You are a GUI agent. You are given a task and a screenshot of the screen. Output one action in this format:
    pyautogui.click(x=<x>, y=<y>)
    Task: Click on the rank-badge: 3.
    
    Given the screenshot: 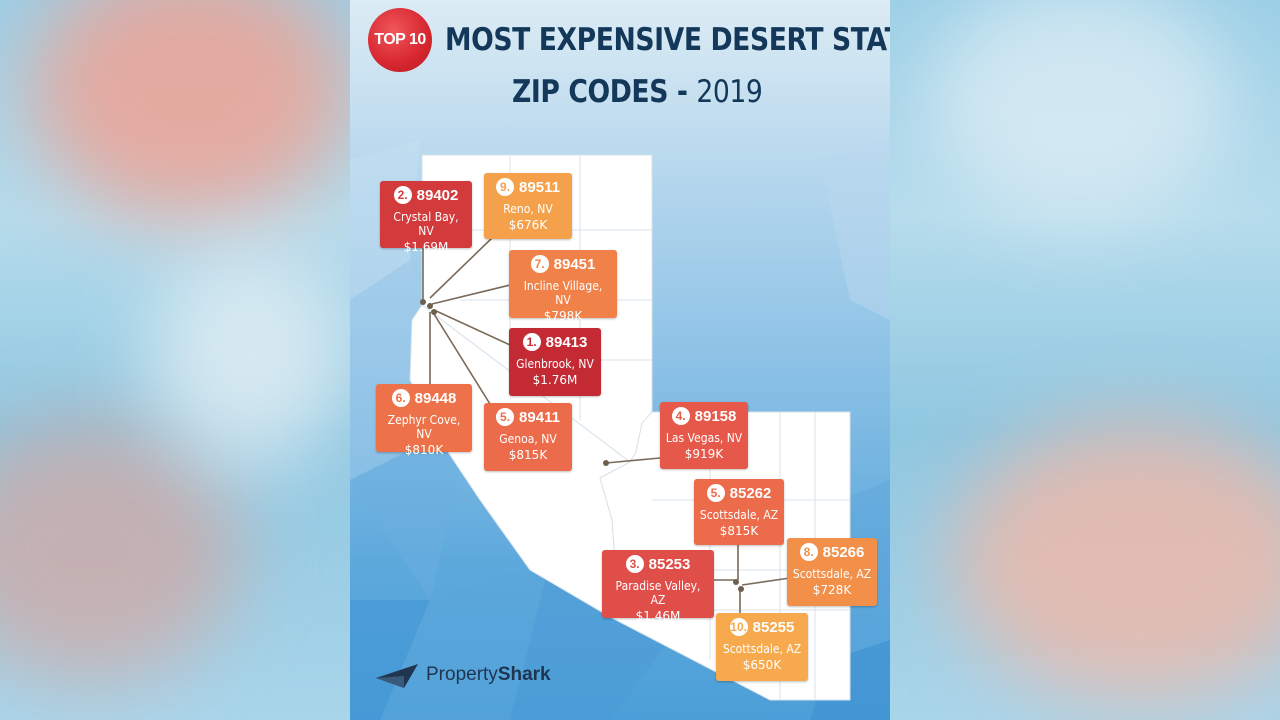 What is the action you would take?
    pyautogui.click(x=634, y=564)
    